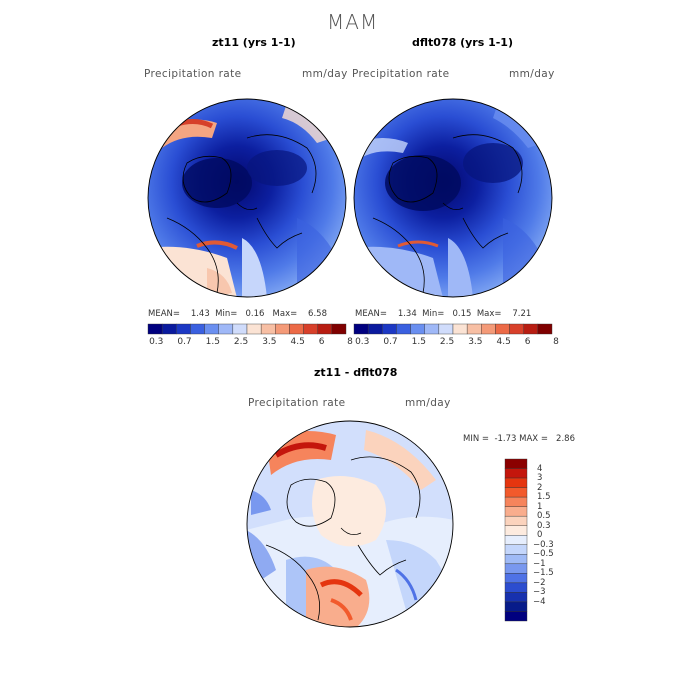  Describe the element at coordinates (297, 403) in the screenshot. I see `diff-variable-label: Precipitation rate` at that location.